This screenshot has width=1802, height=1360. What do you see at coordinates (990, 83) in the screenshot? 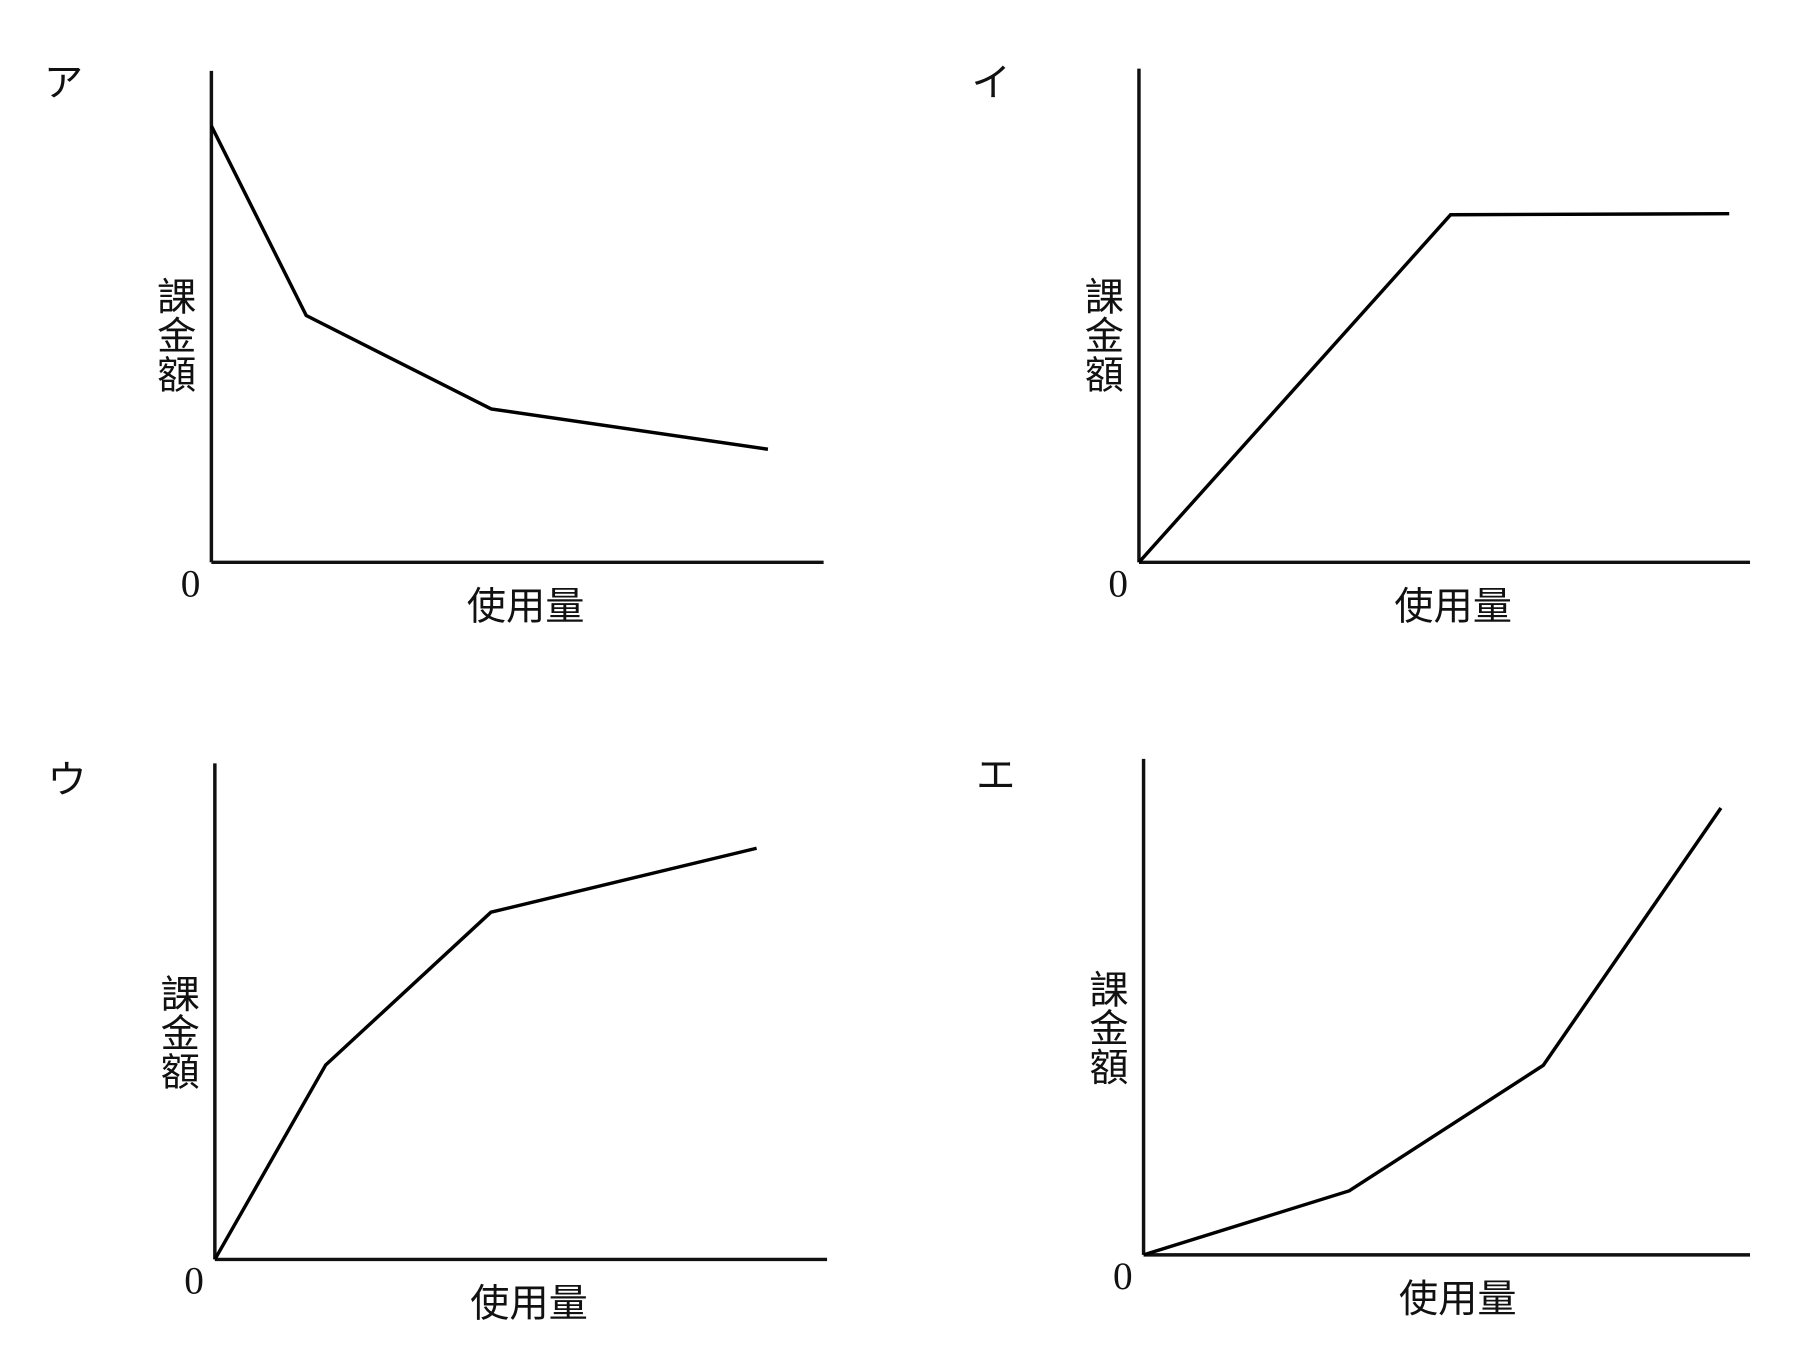
I see `panel-label: イ` at bounding box center [990, 83].